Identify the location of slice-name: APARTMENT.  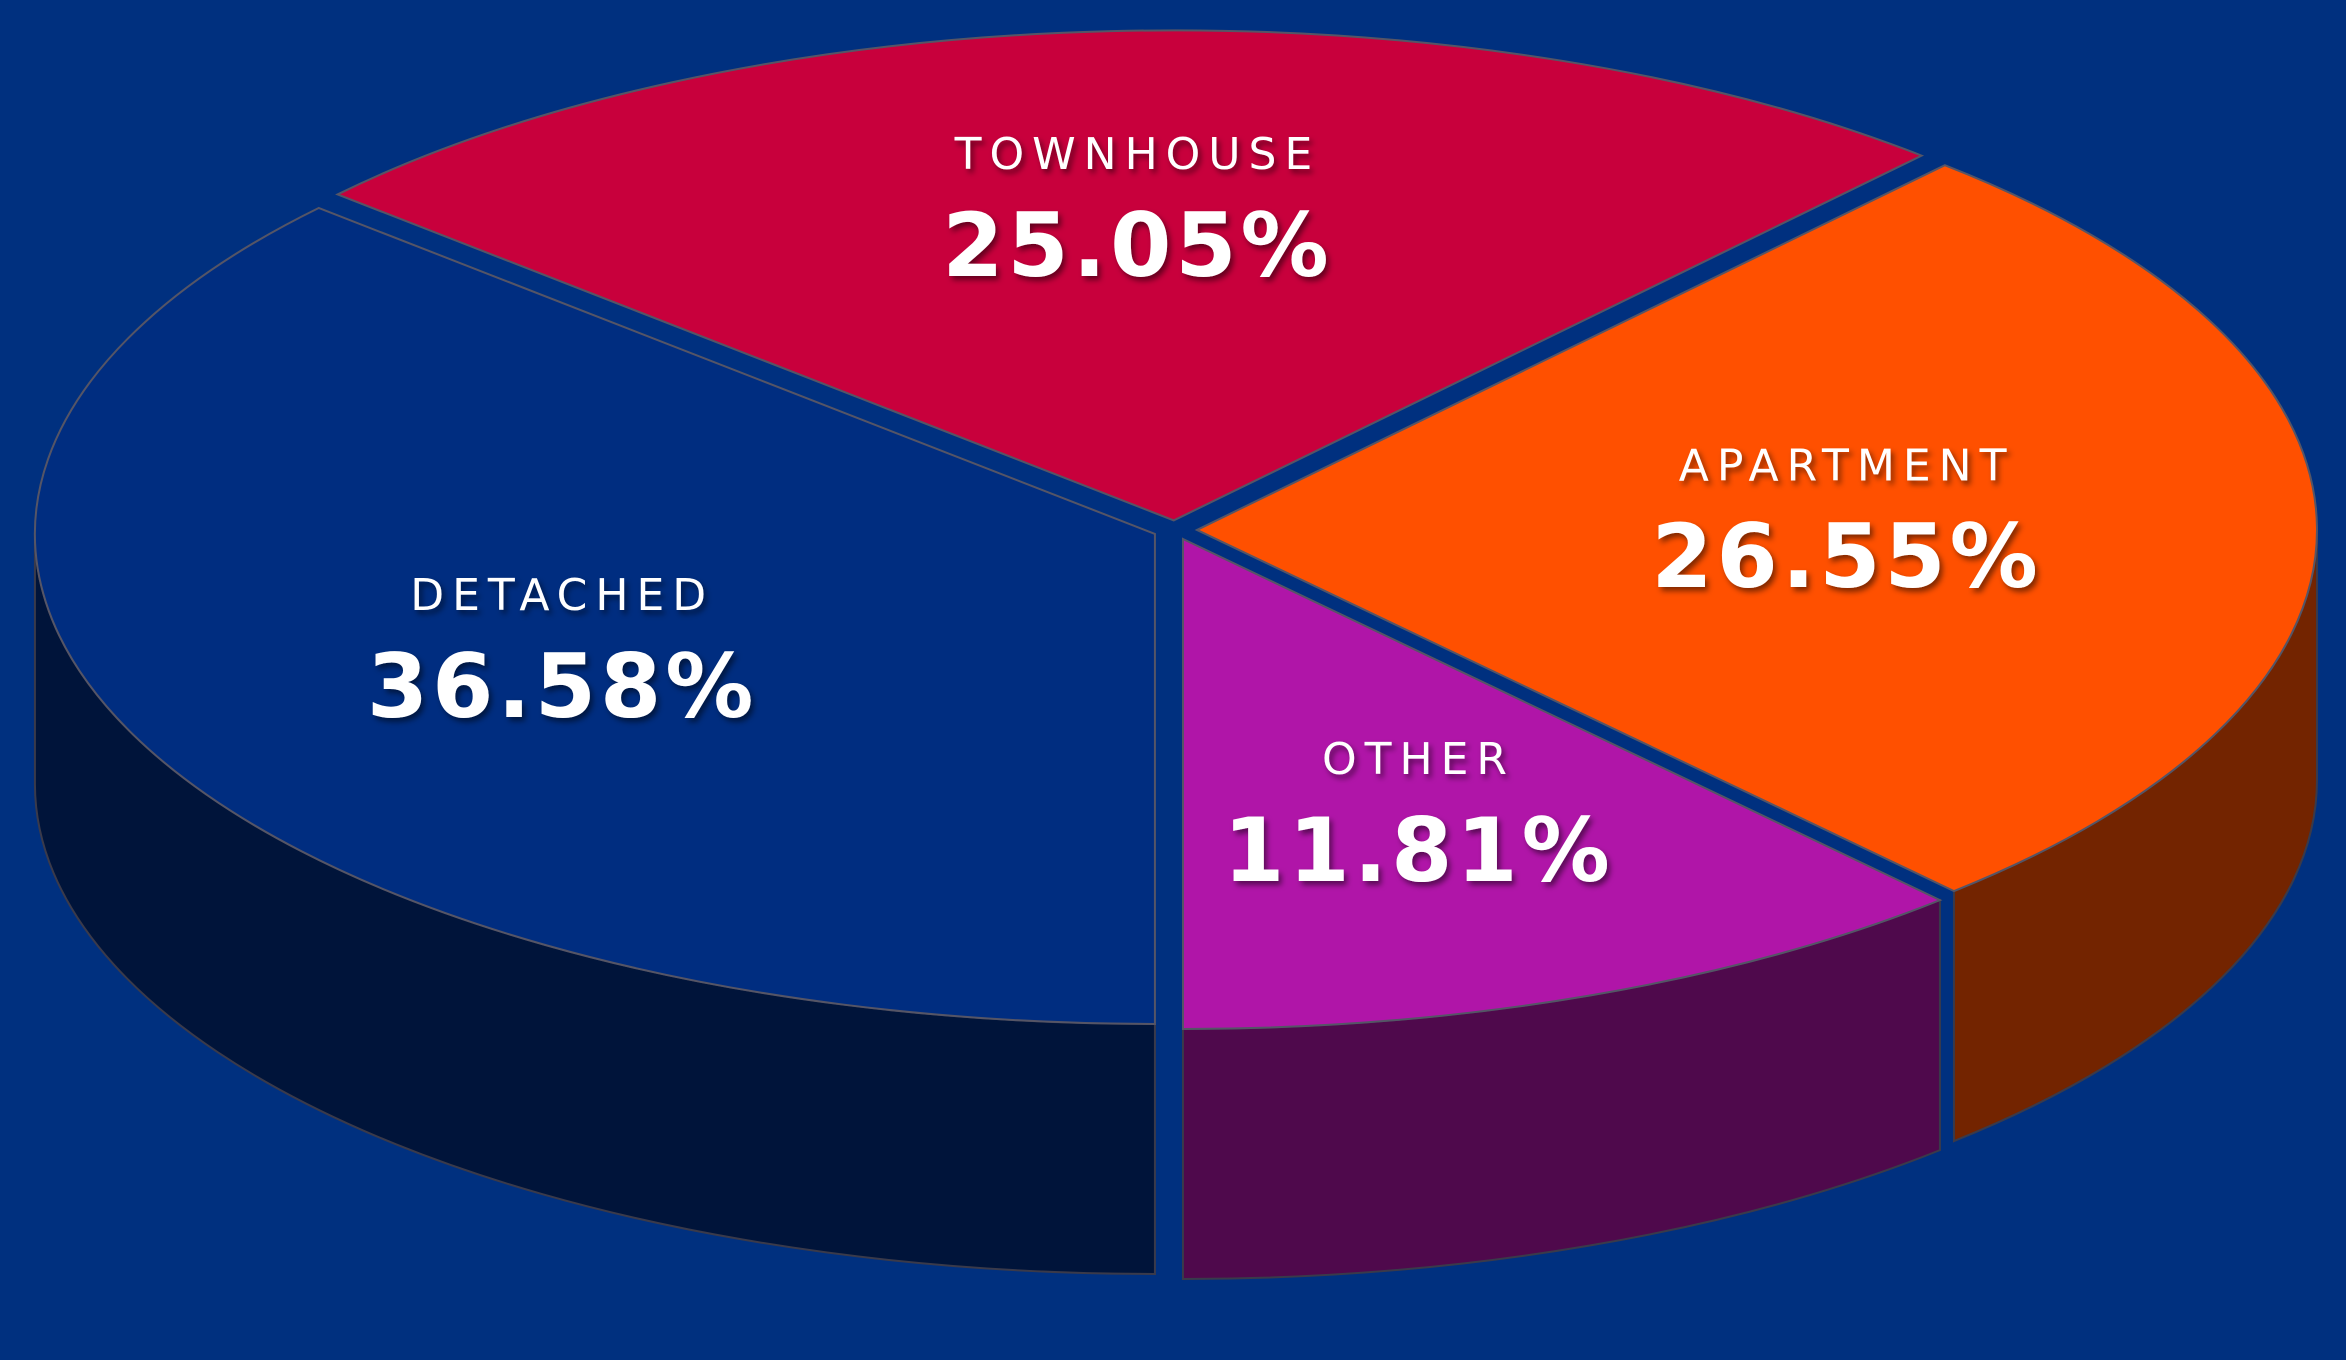
(1847, 465).